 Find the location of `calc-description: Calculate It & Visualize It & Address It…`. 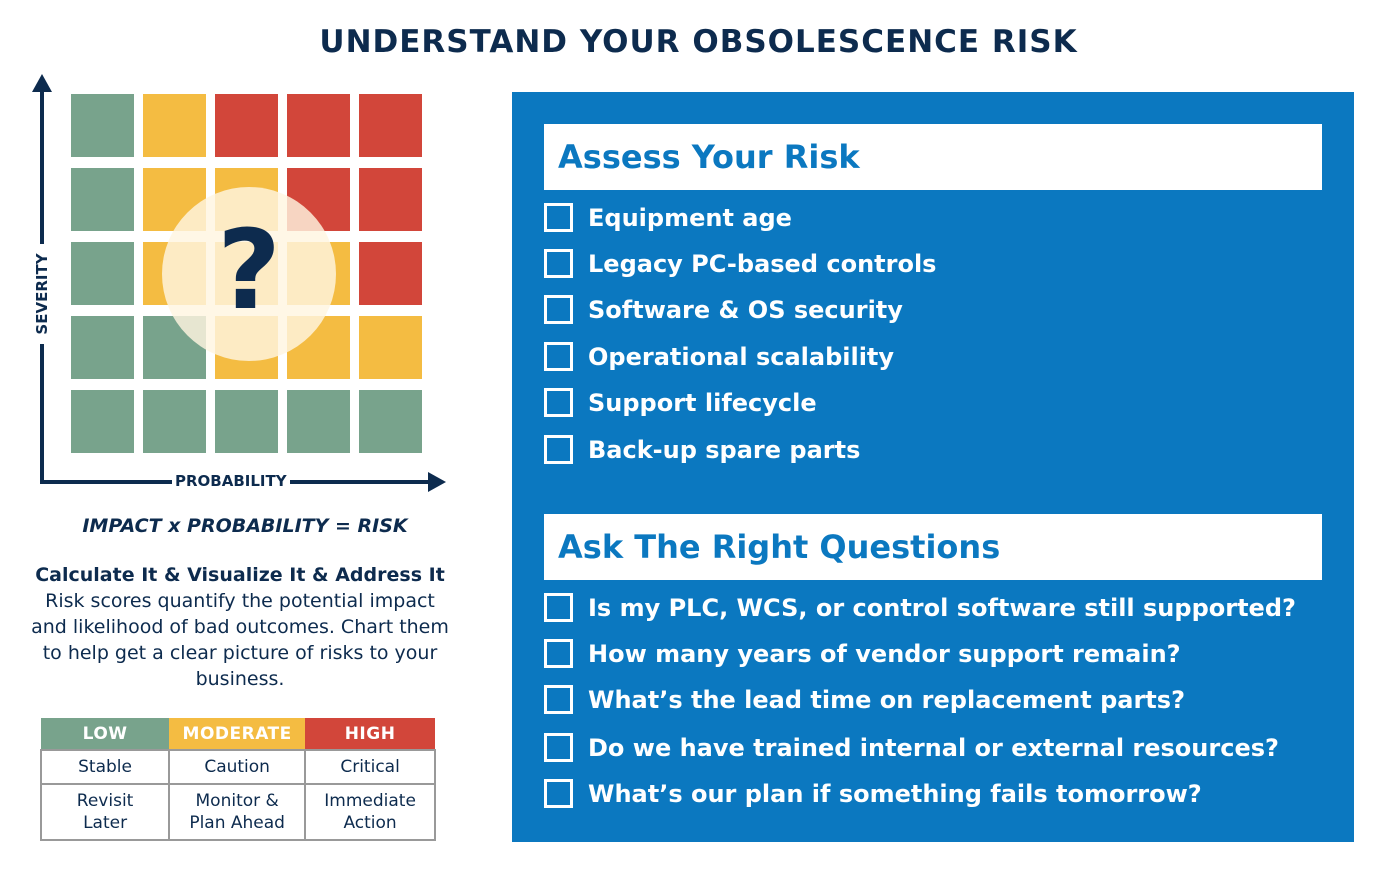

calc-description: Calculate It & Visualize It & Address It… is located at coordinates (240, 627).